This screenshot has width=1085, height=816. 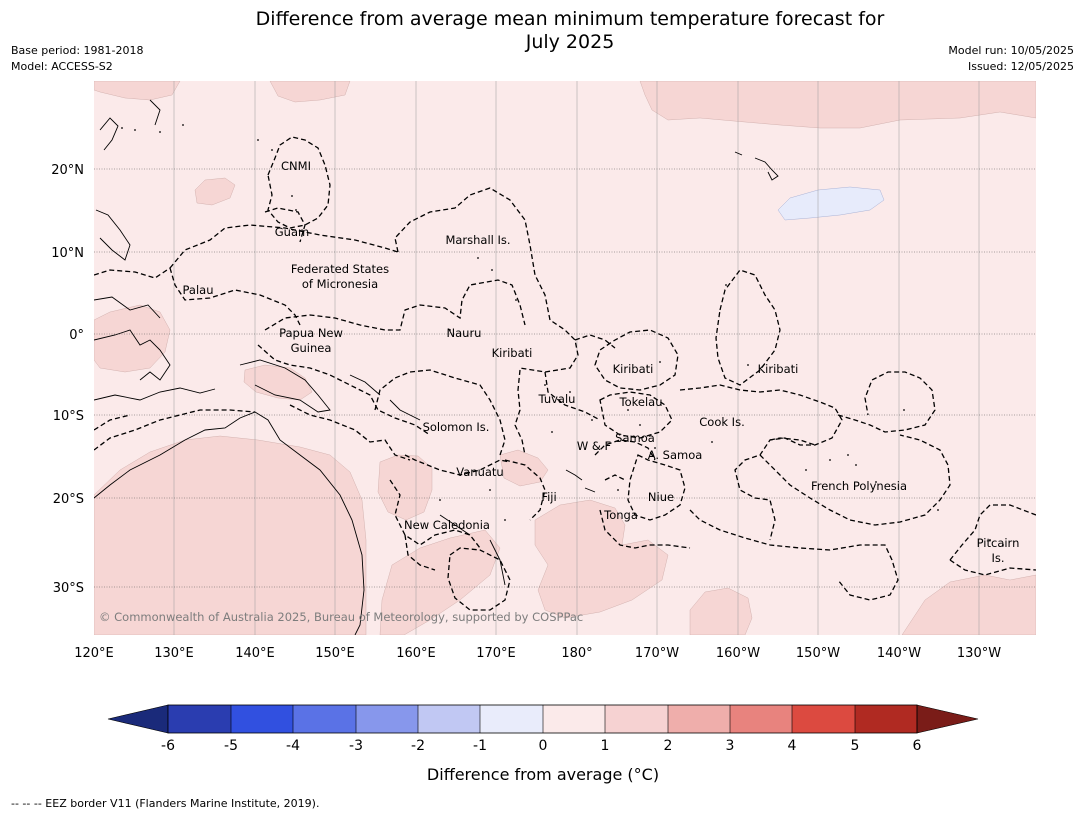 I want to click on title-line-2: July 2025, so click(x=570, y=42).